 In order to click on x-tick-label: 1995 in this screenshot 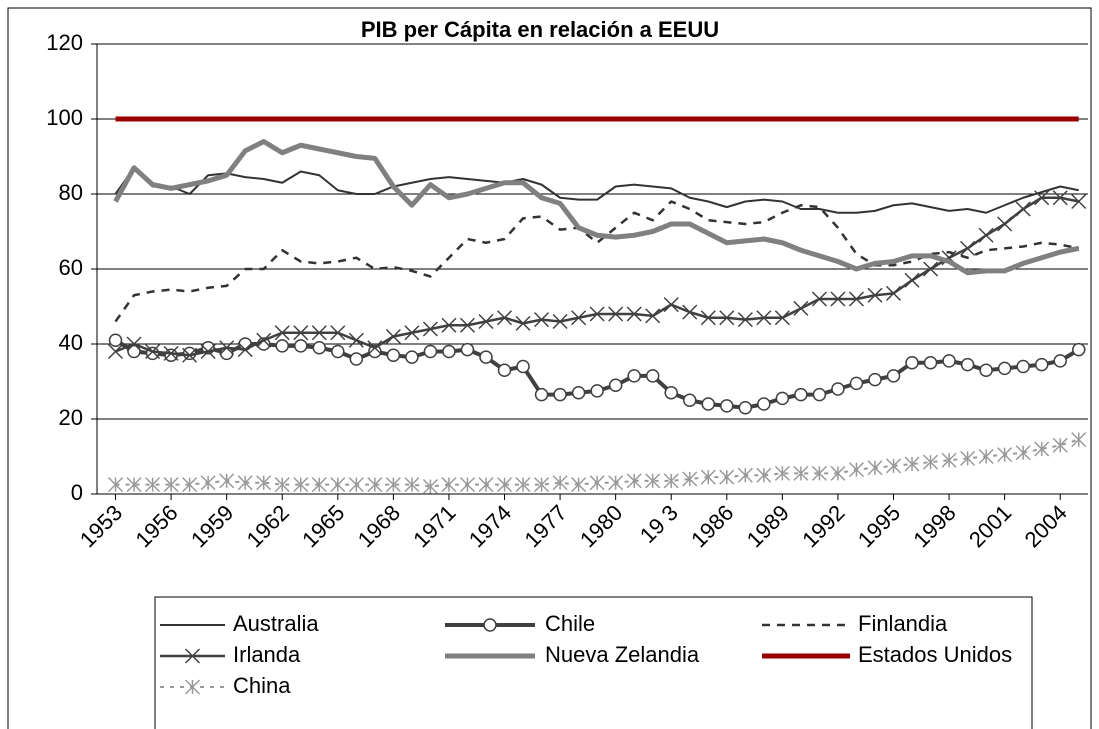, I will do `click(879, 526)`.